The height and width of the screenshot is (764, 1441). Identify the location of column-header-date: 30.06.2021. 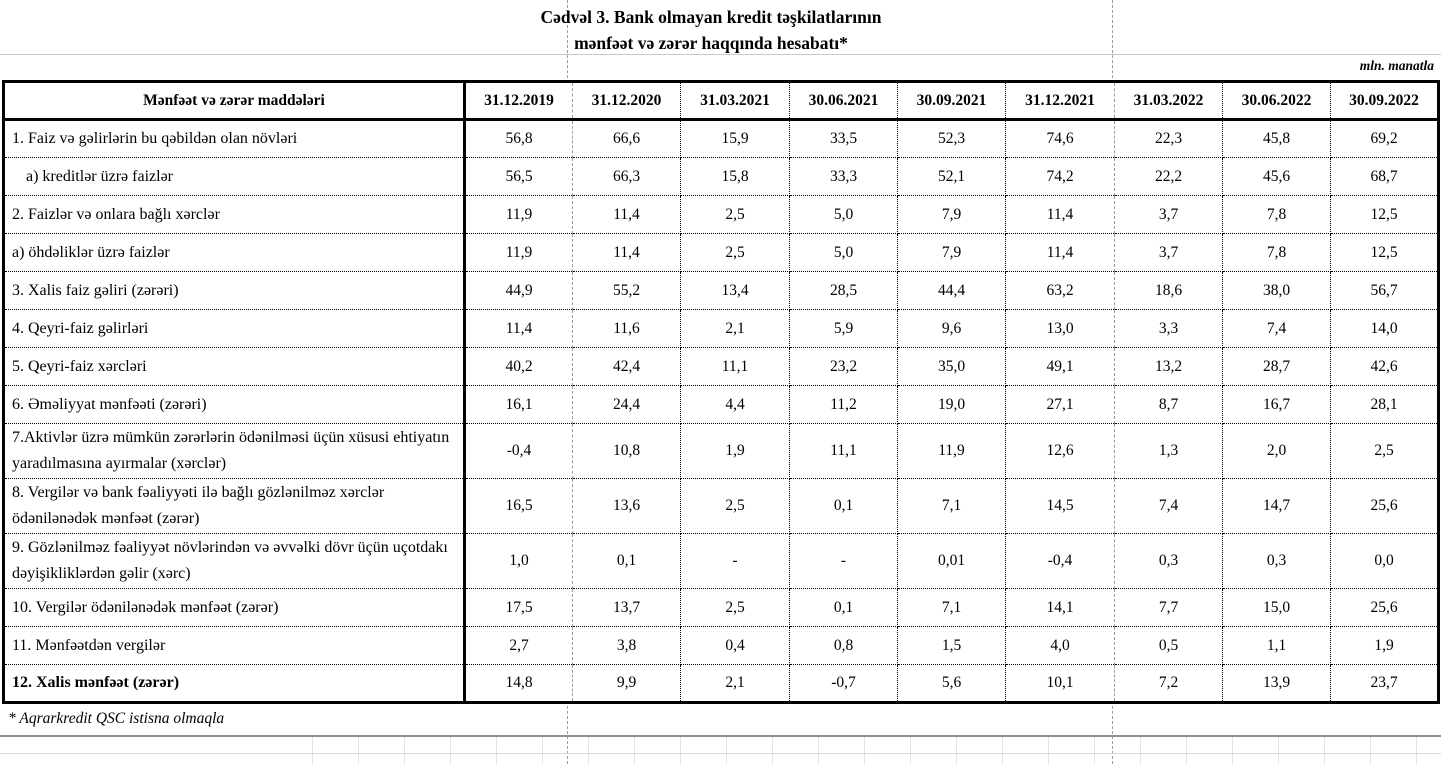
(843, 100).